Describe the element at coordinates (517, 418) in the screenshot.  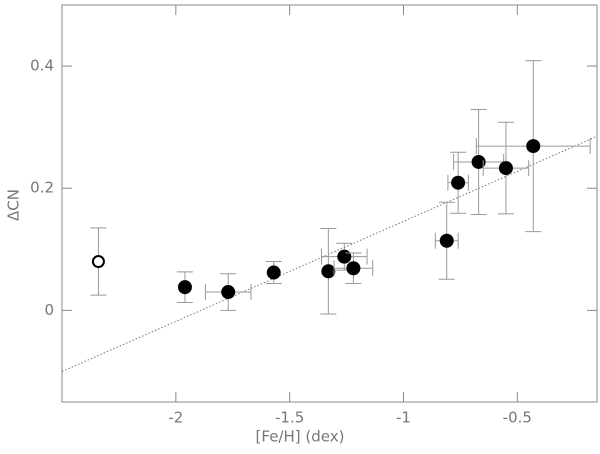
I see `x-tick-label: -0.5` at that location.